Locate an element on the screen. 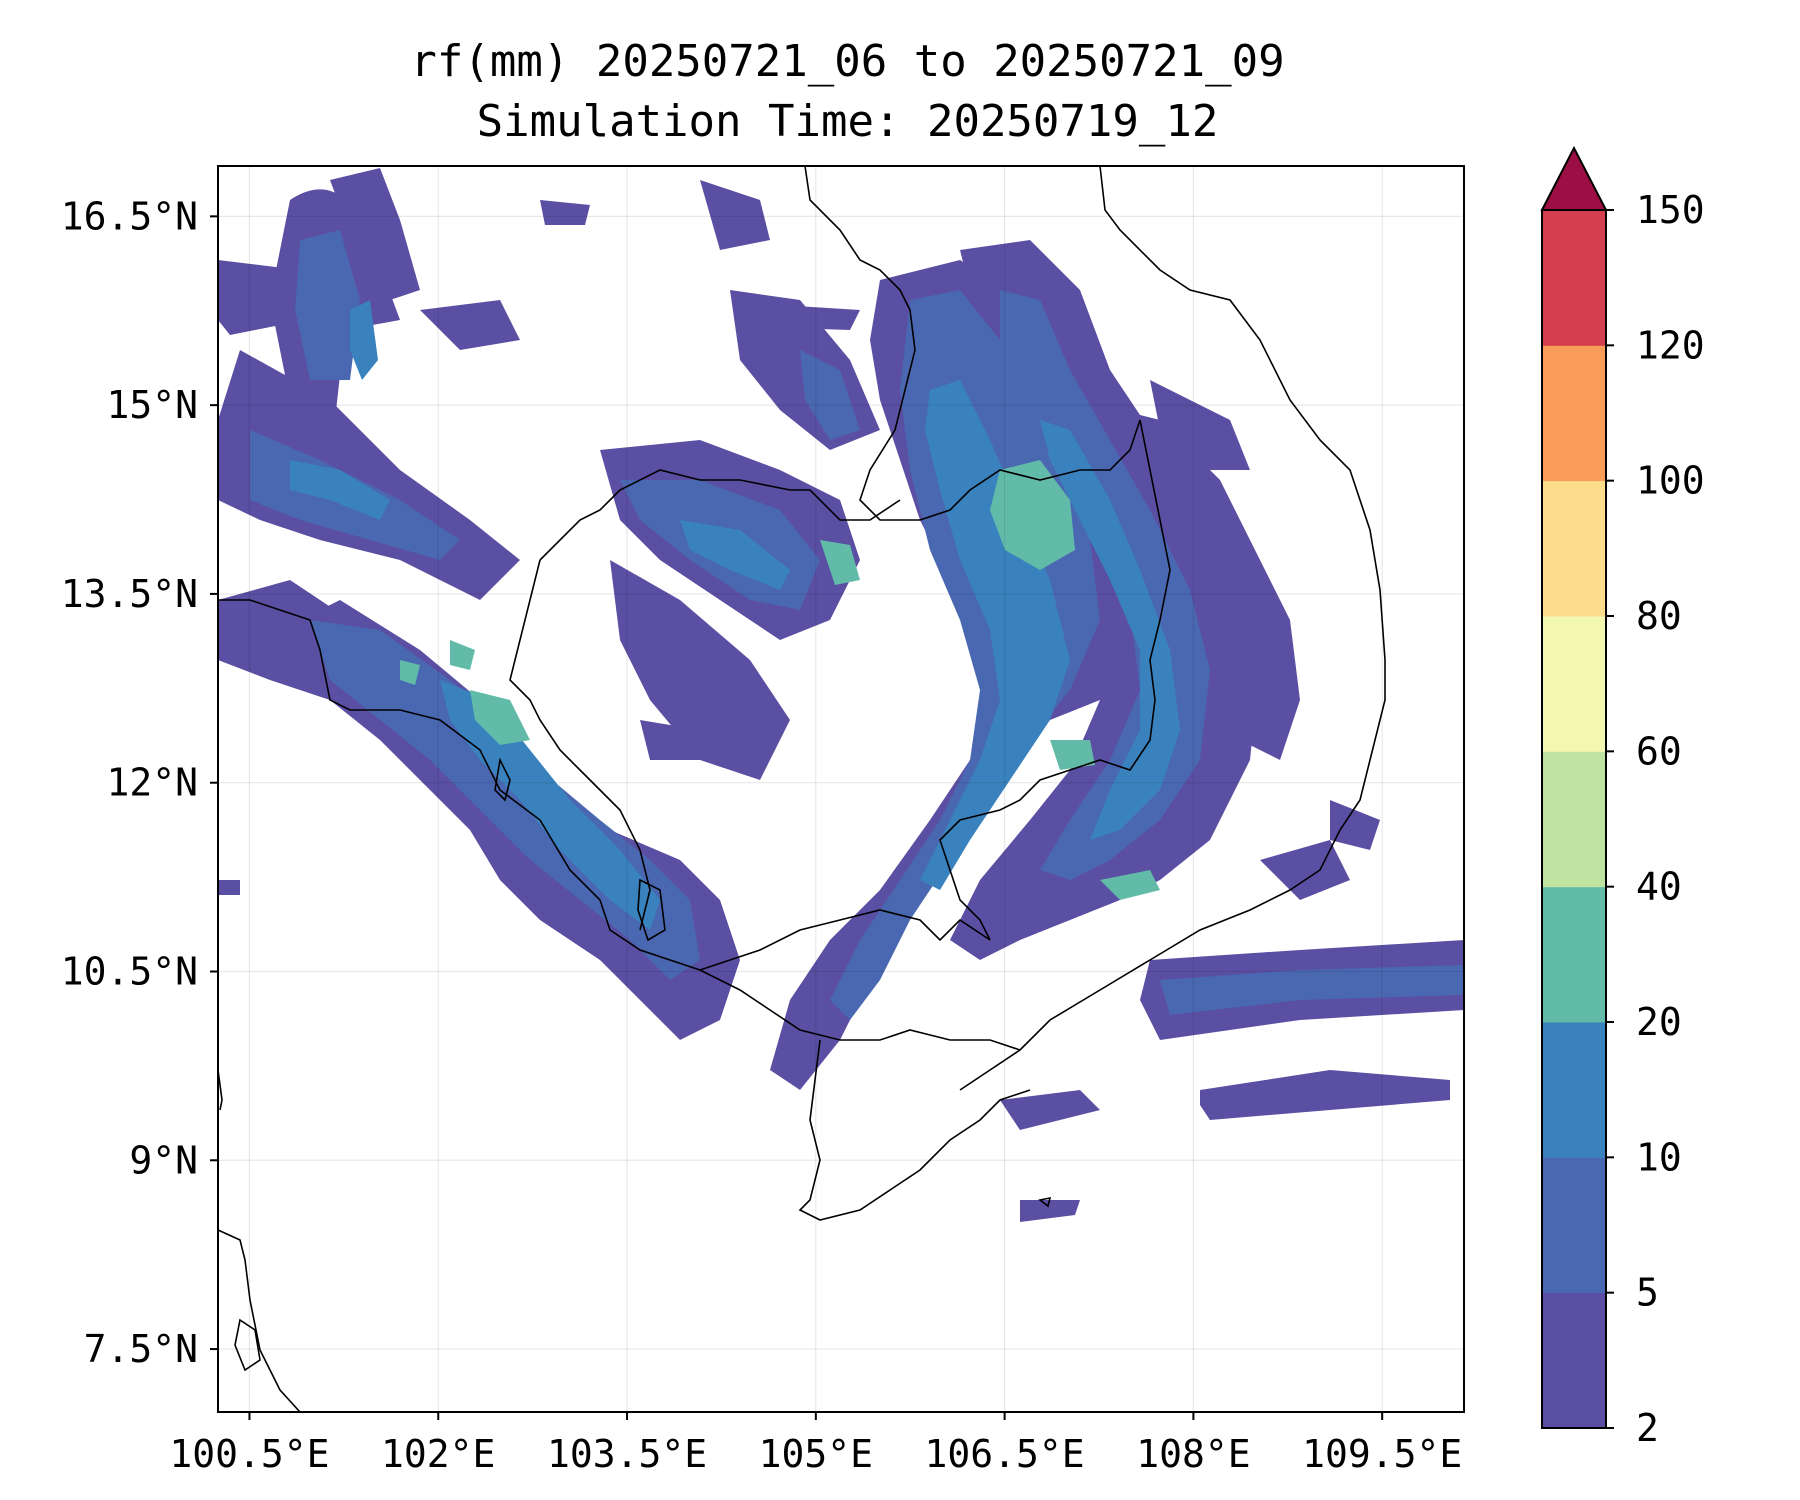 This screenshot has height=1500, width=1800. y-tick-label: 9°N is located at coordinates (163, 1160).